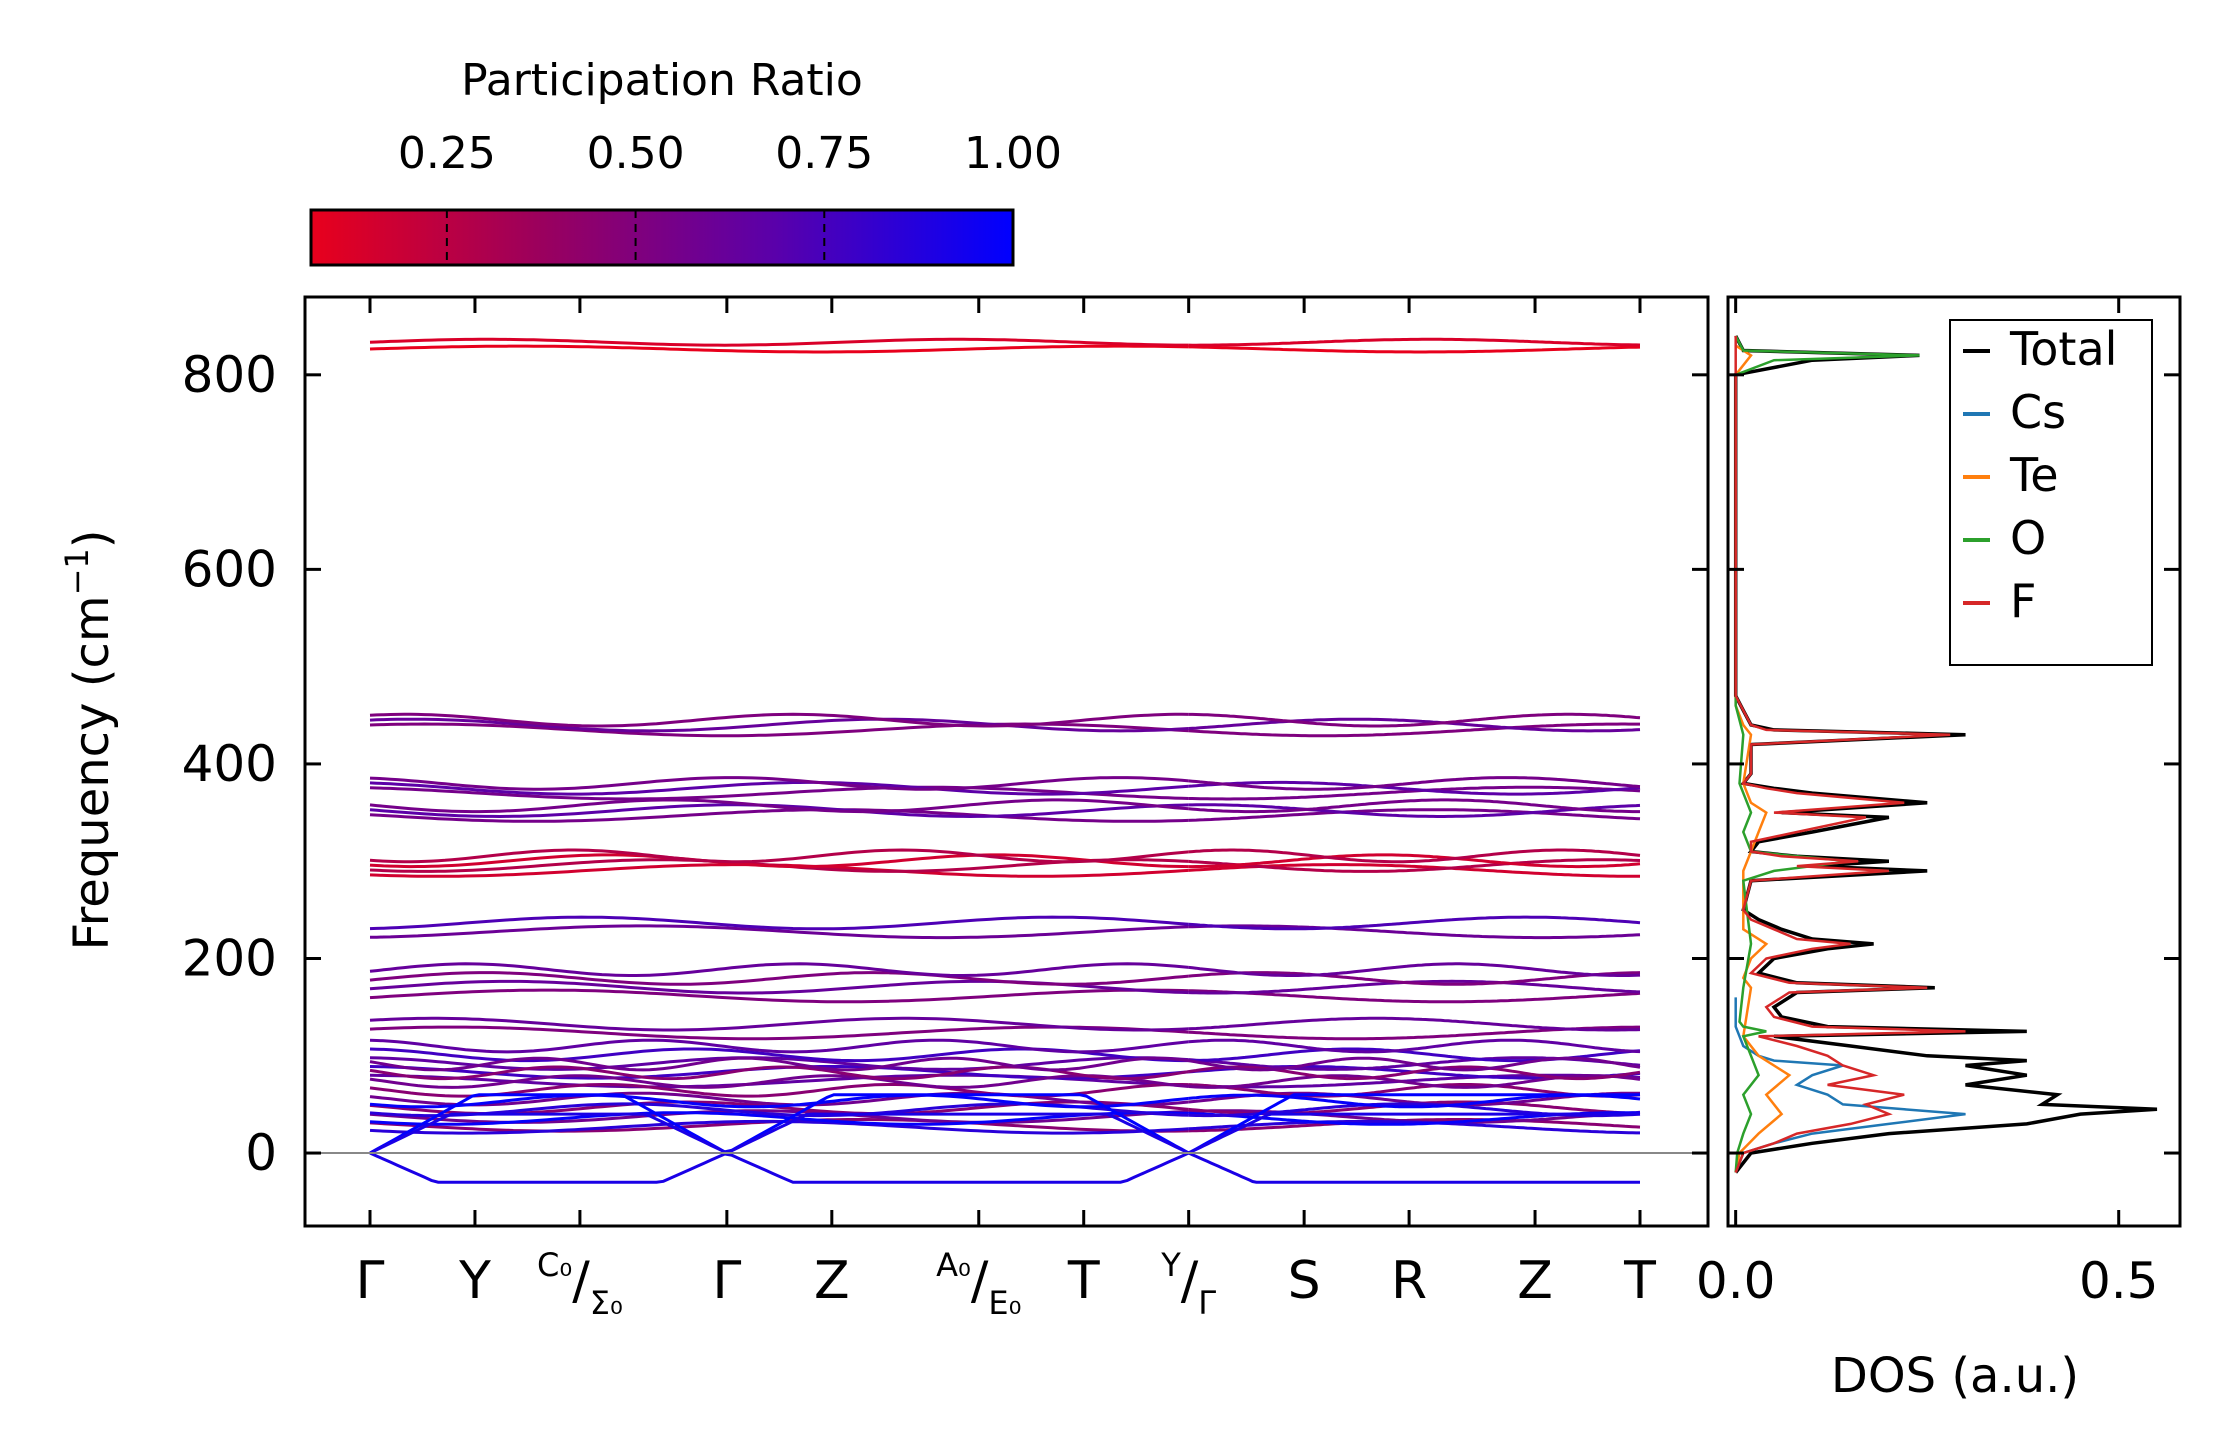 The height and width of the screenshot is (1455, 2222). What do you see at coordinates (229, 569) in the screenshot?
I see `y-tick-label: 600` at bounding box center [229, 569].